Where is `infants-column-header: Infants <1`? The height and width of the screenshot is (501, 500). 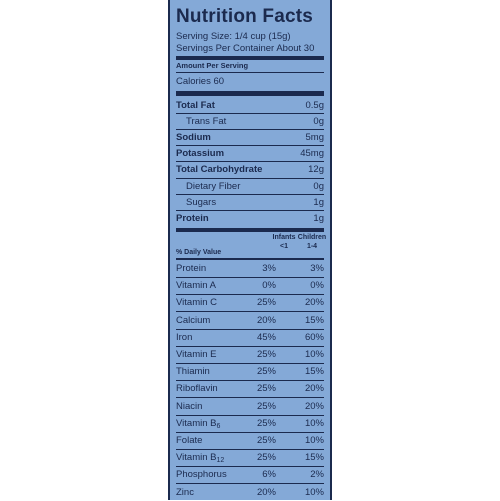
infants-column-header: Infants <1 is located at coordinates (284, 242).